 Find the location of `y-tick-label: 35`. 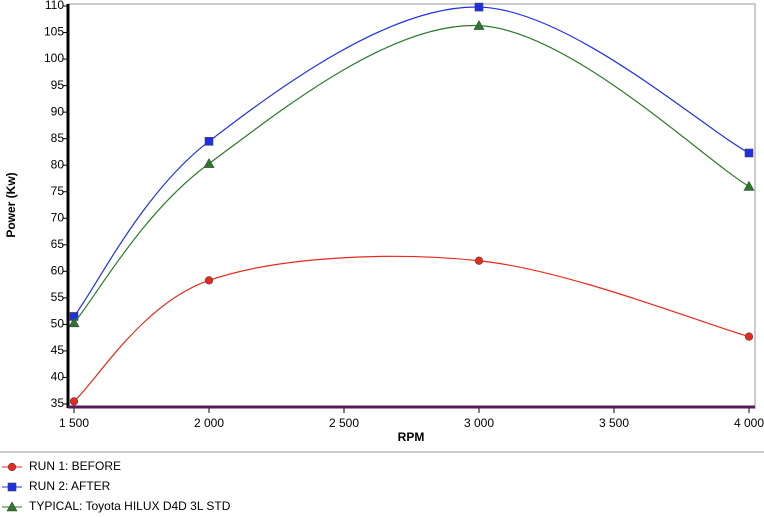

y-tick-label: 35 is located at coordinates (58, 403).